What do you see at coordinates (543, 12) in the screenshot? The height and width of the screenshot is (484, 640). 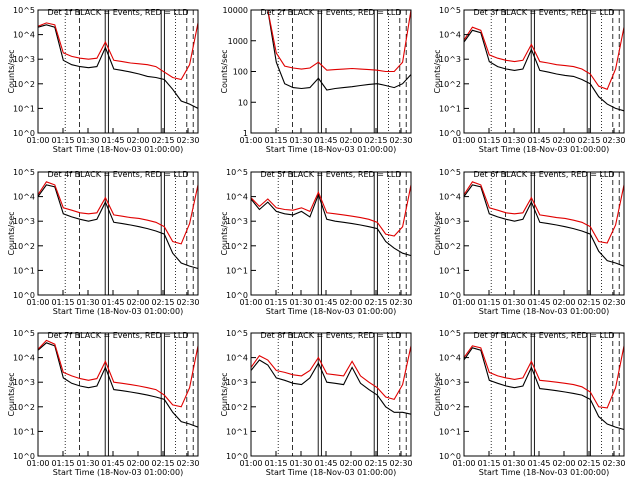 I see `panel-title: Det 3f BLACK = Events, RED = LLD` at bounding box center [543, 12].